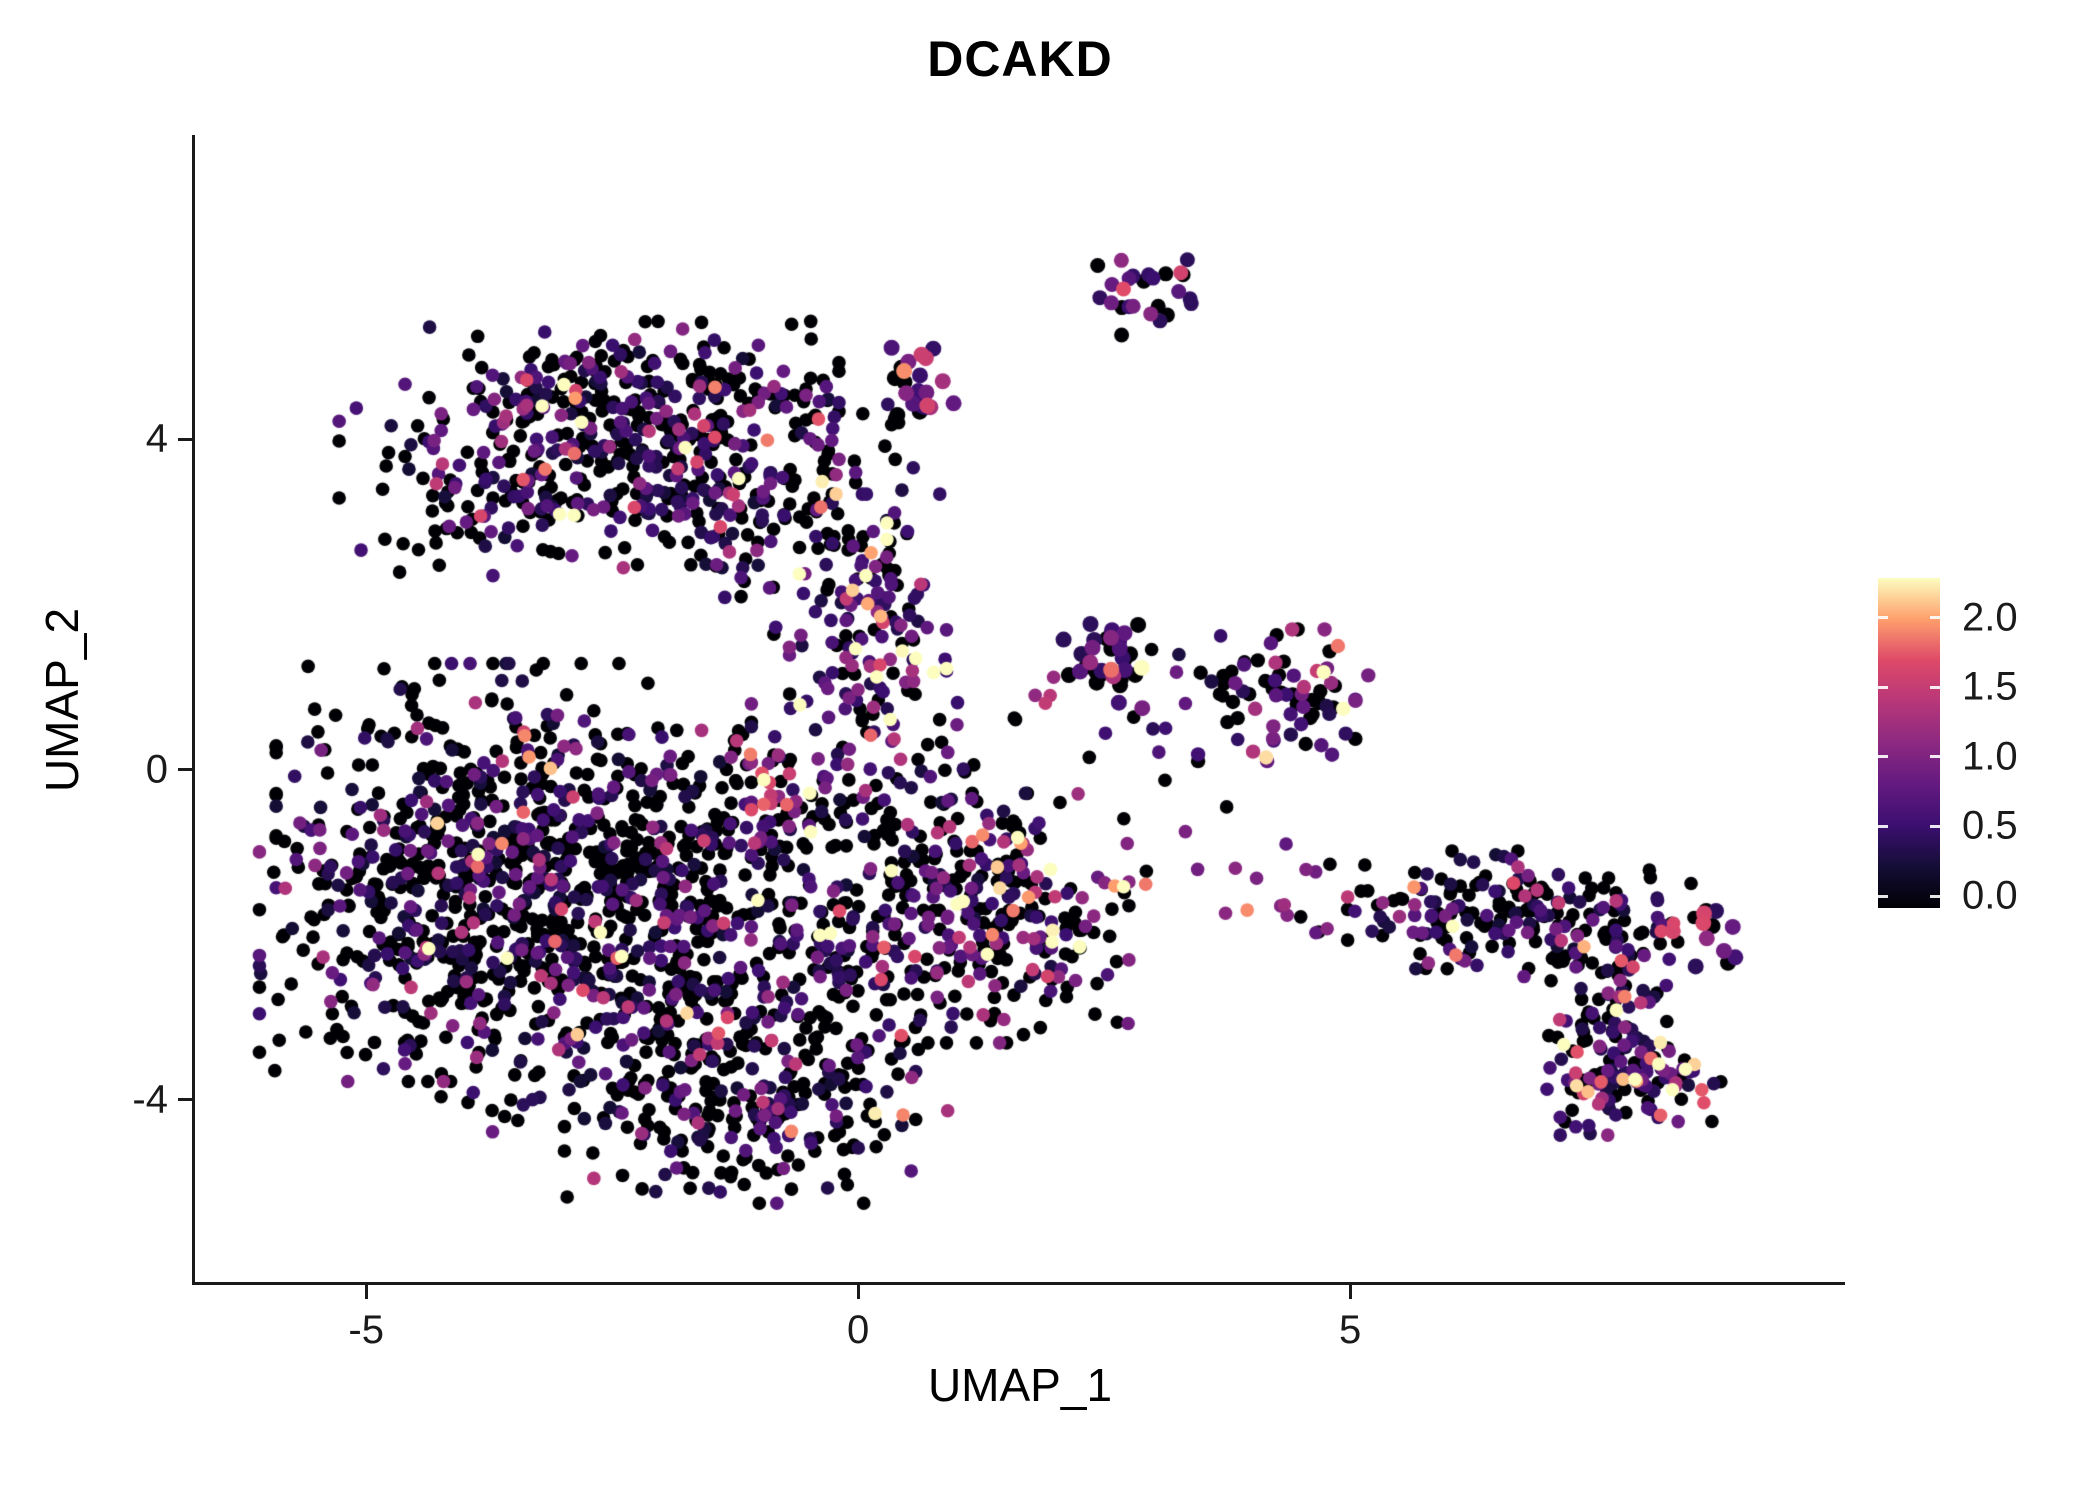  Describe the element at coordinates (193, 710) in the screenshot. I see `y-axis-line` at that location.